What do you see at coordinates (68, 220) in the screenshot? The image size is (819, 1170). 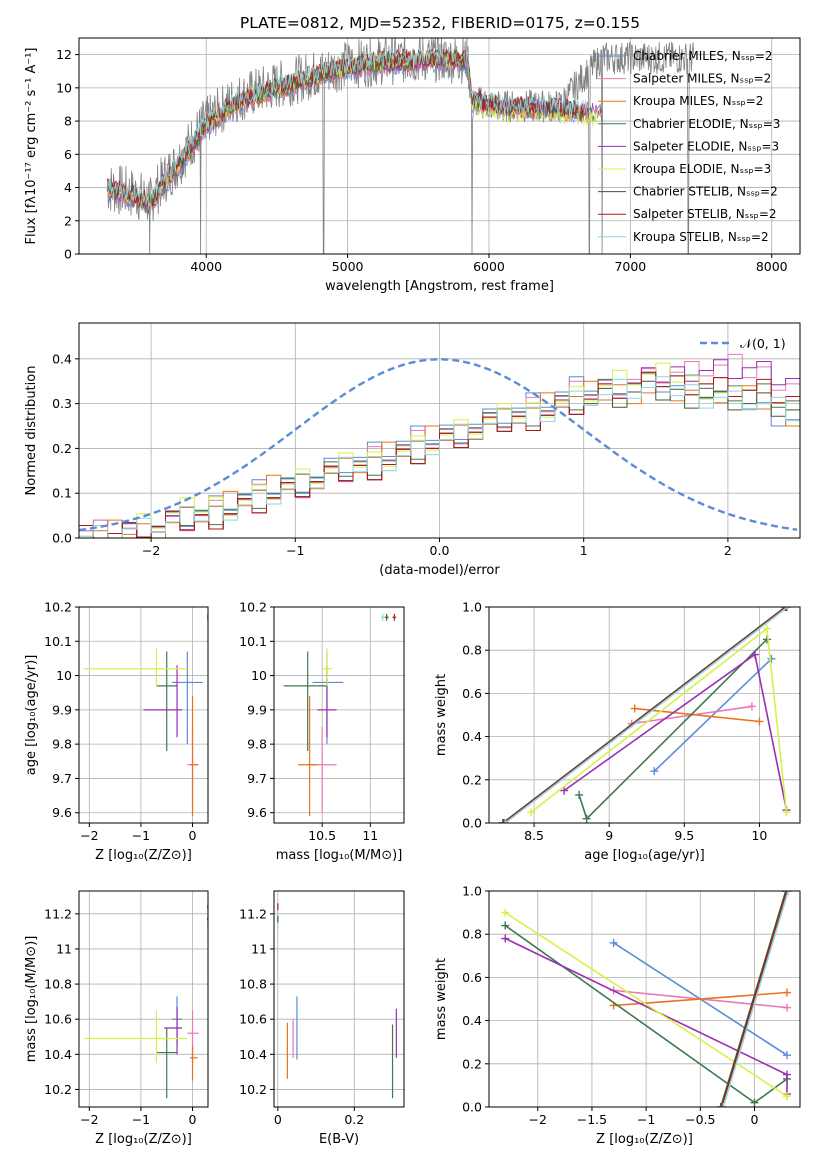 I see `y-tick-label: 2` at bounding box center [68, 220].